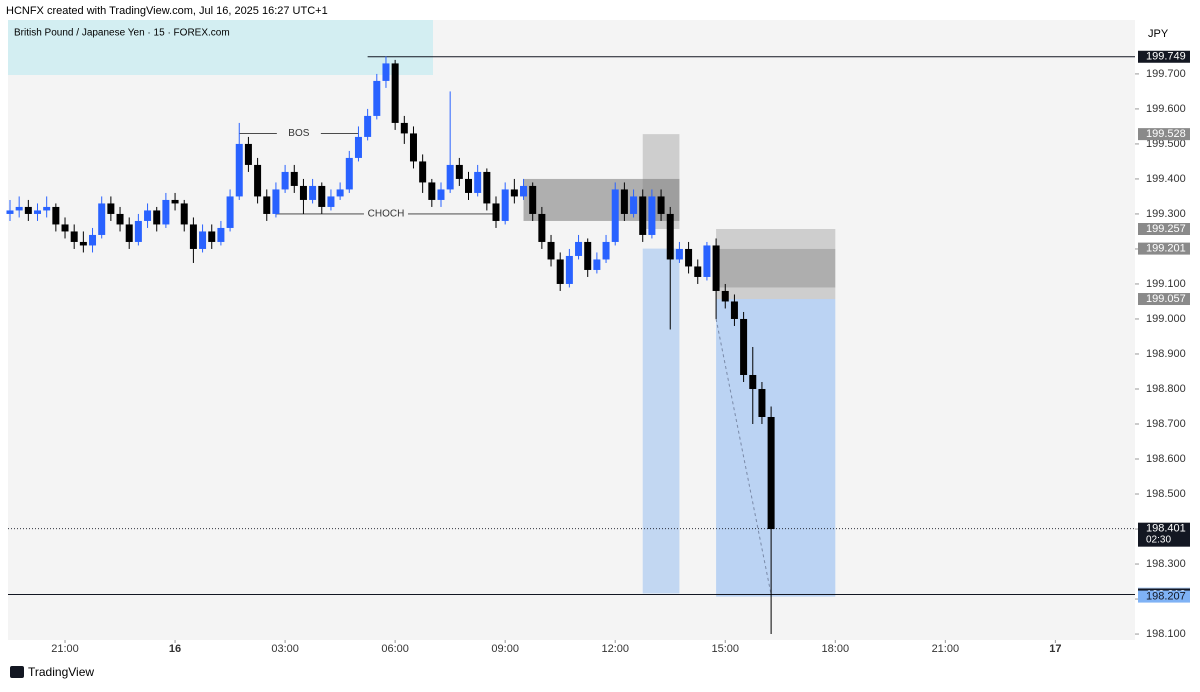 This screenshot has width=1200, height=692. I want to click on y-tick-label: 199.500, so click(1166, 144).